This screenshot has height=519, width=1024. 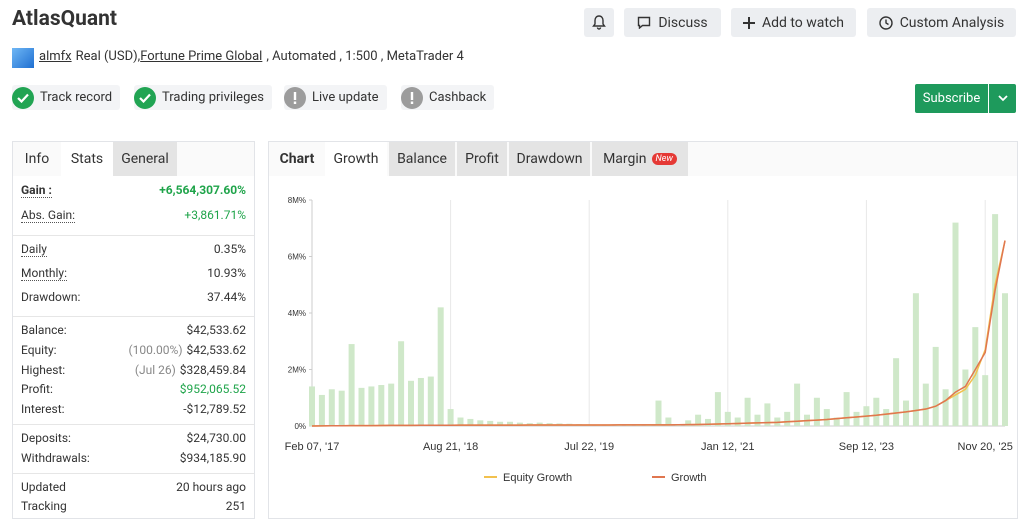 I want to click on tab-label: Margin, so click(x=625, y=159).